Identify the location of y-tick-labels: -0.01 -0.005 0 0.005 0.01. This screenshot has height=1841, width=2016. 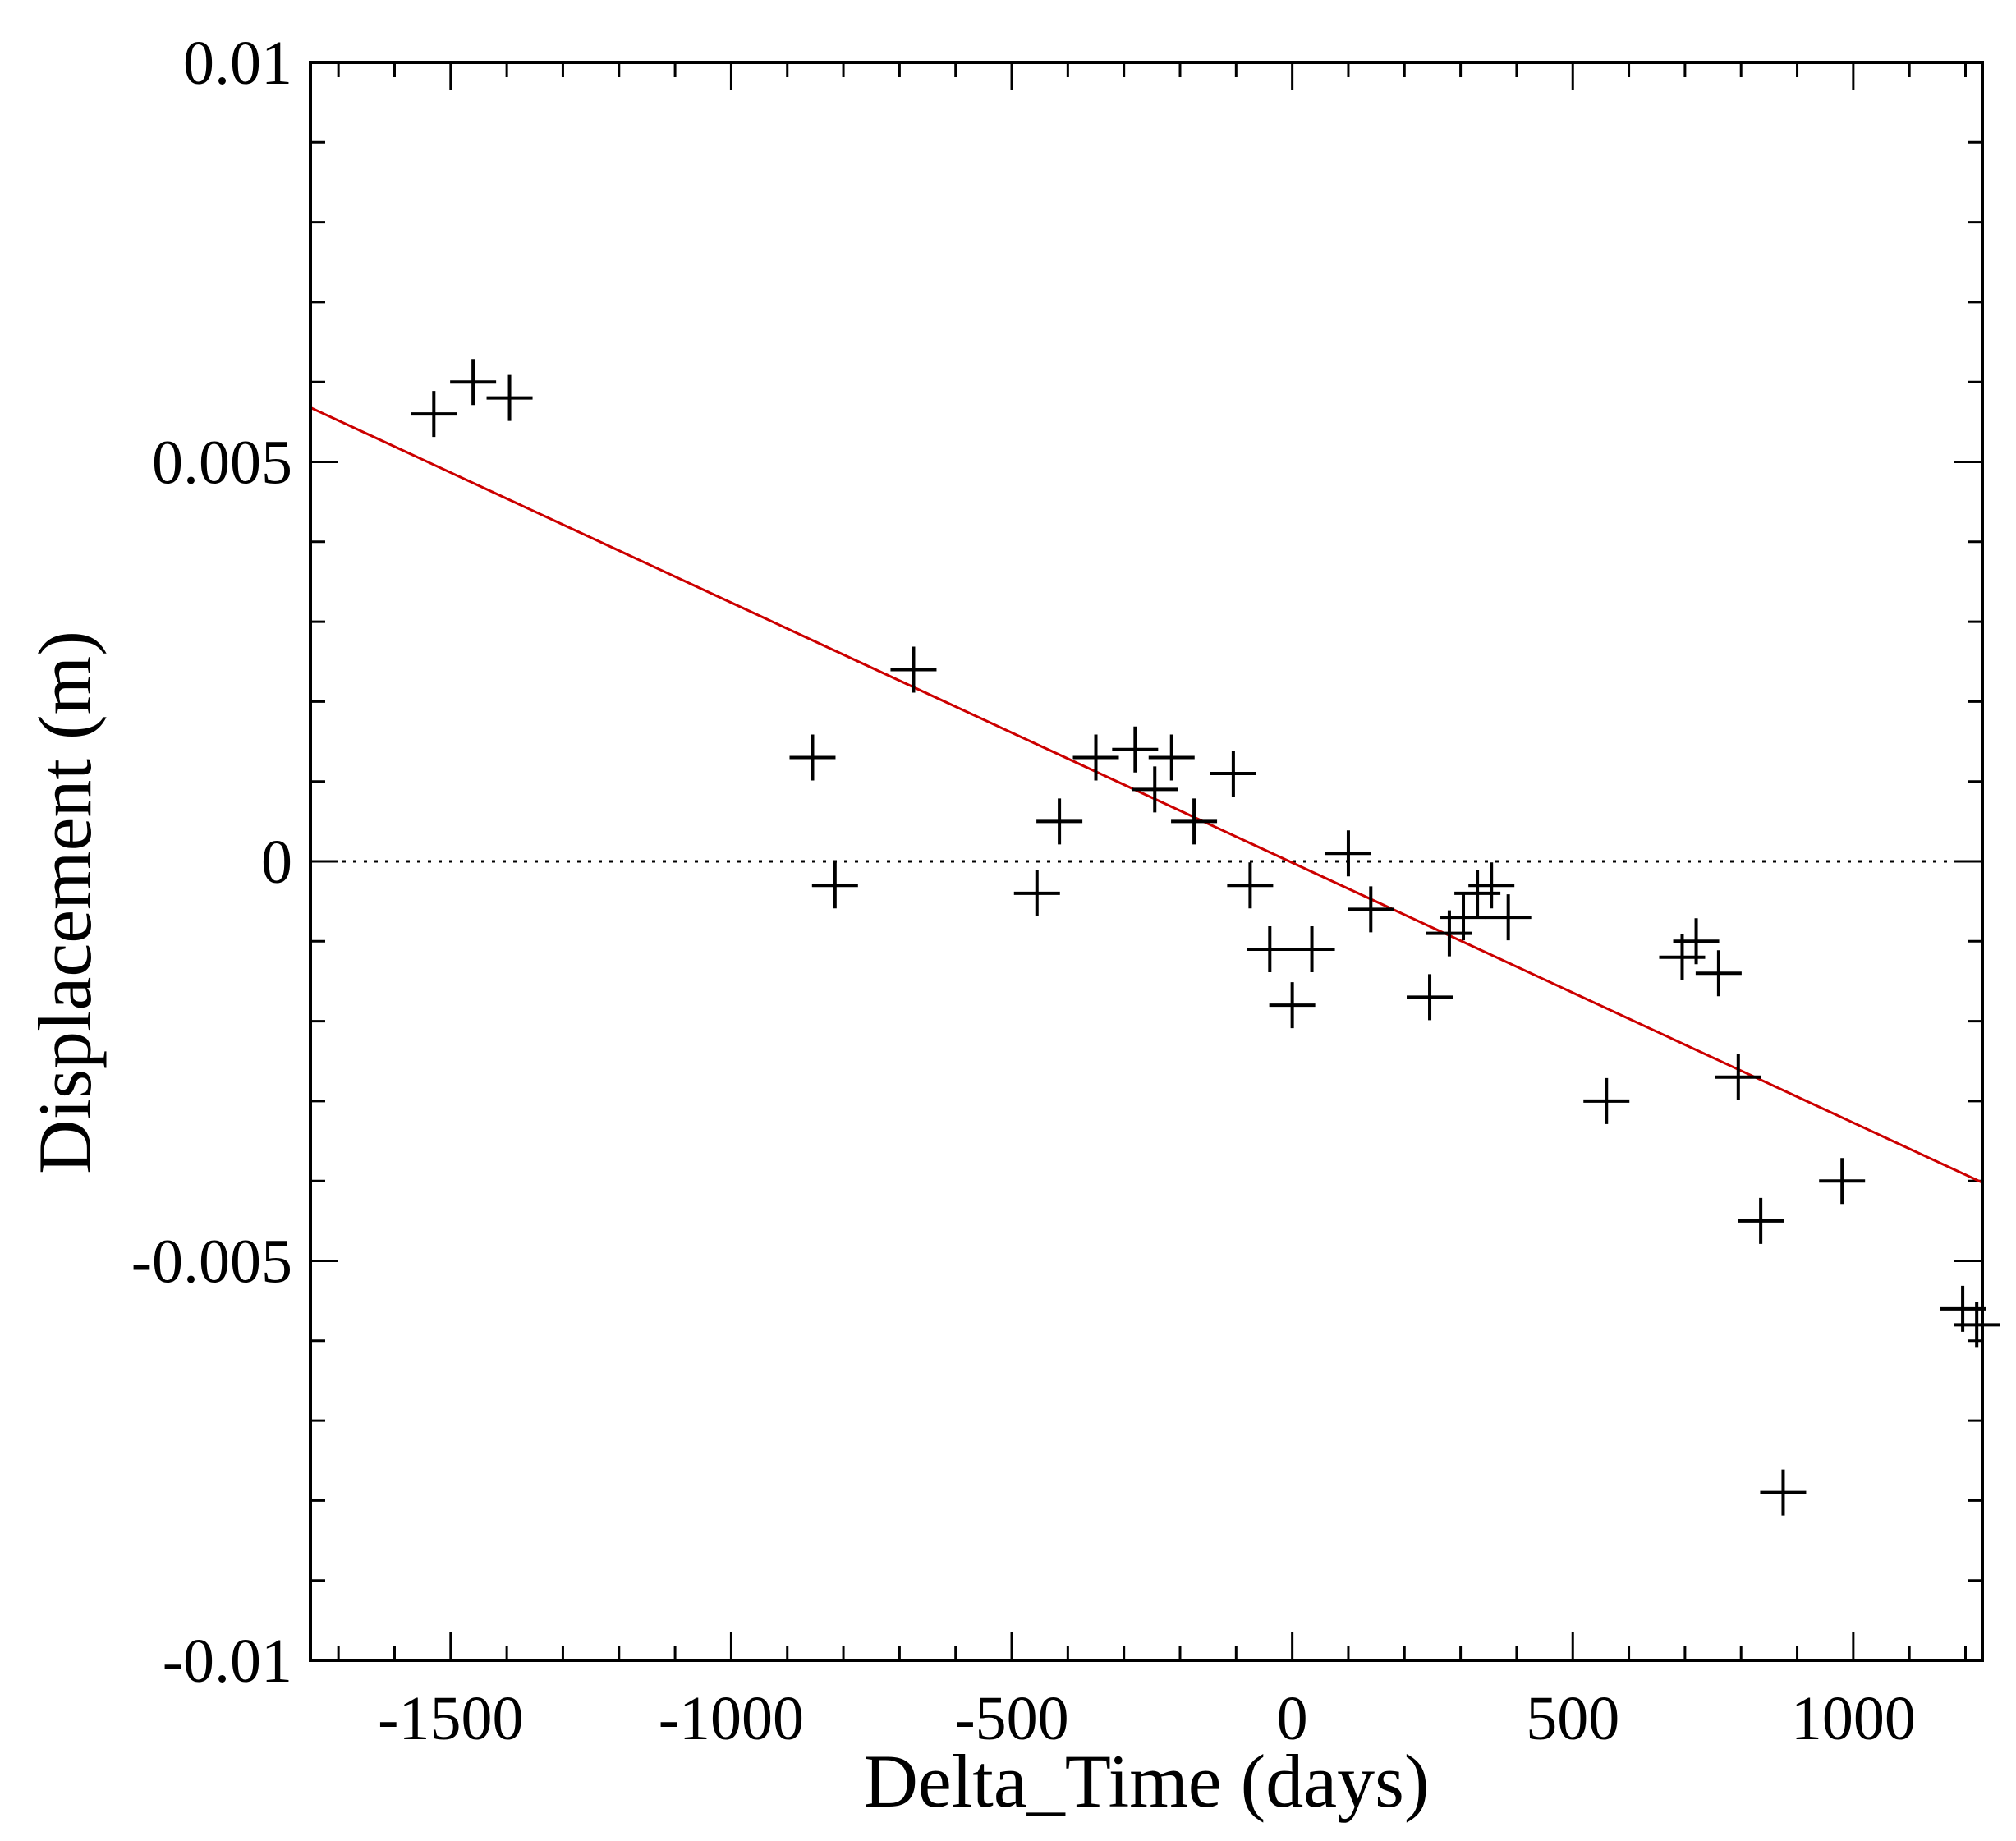
(211, 862).